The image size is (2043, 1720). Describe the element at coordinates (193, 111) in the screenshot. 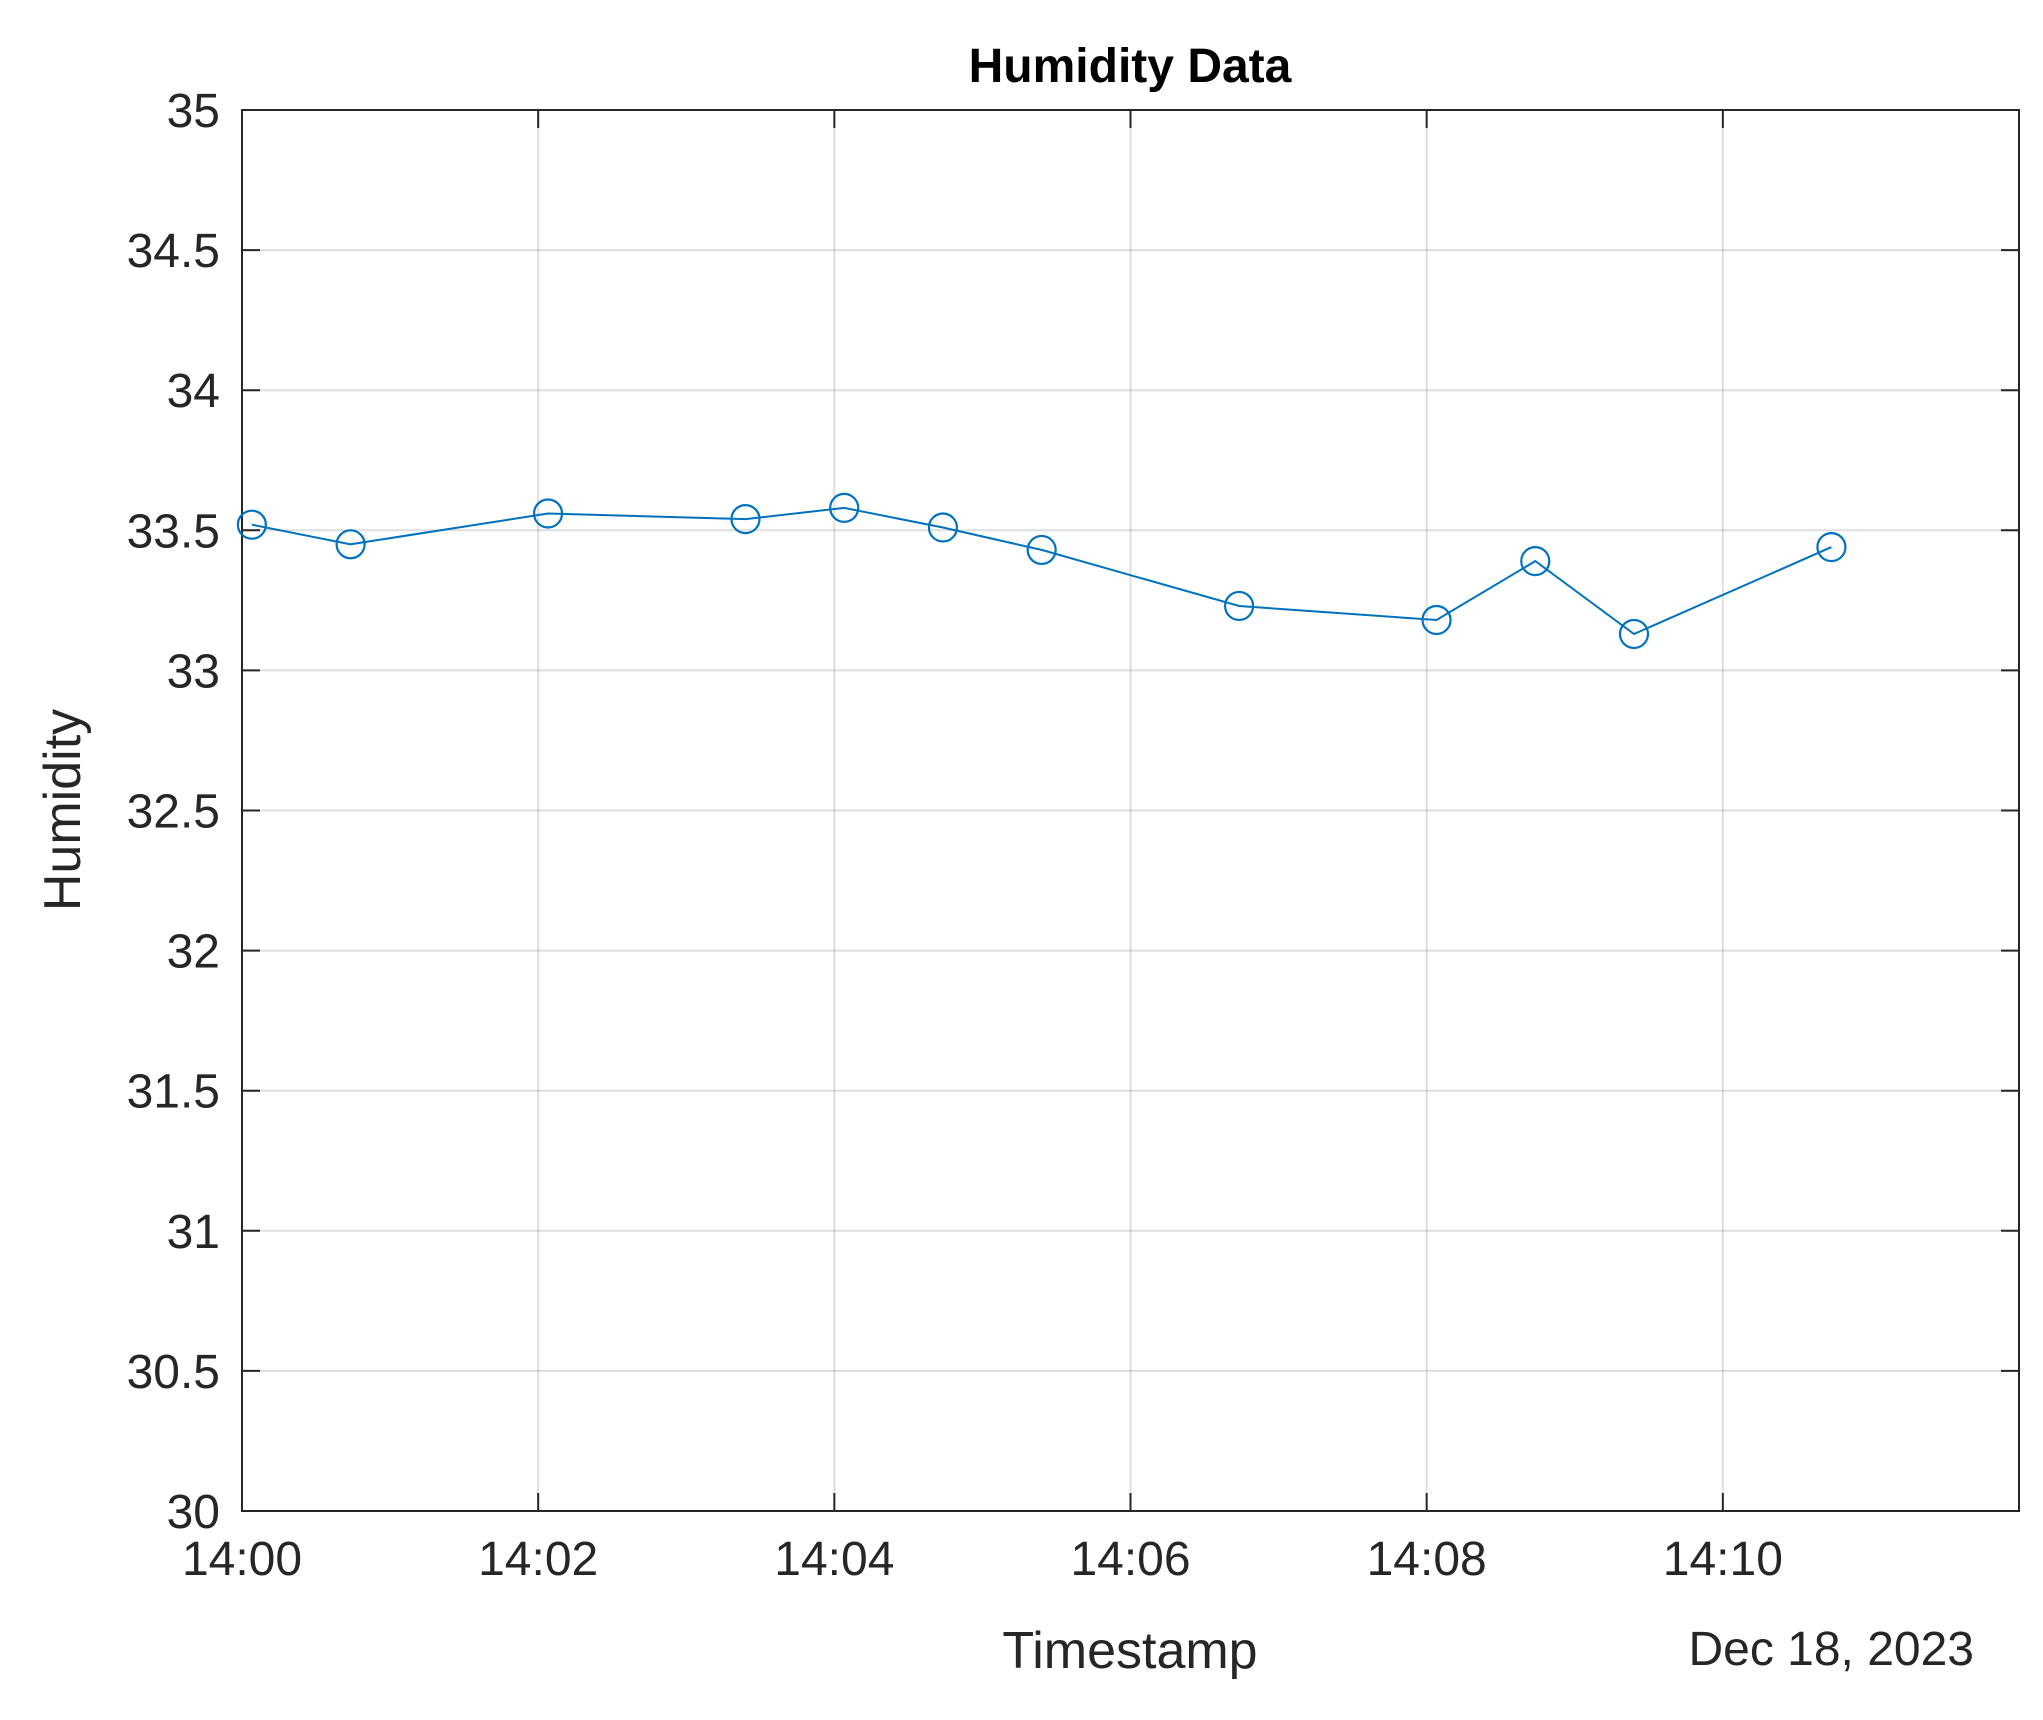

I see `y-tick-label: 35` at that location.